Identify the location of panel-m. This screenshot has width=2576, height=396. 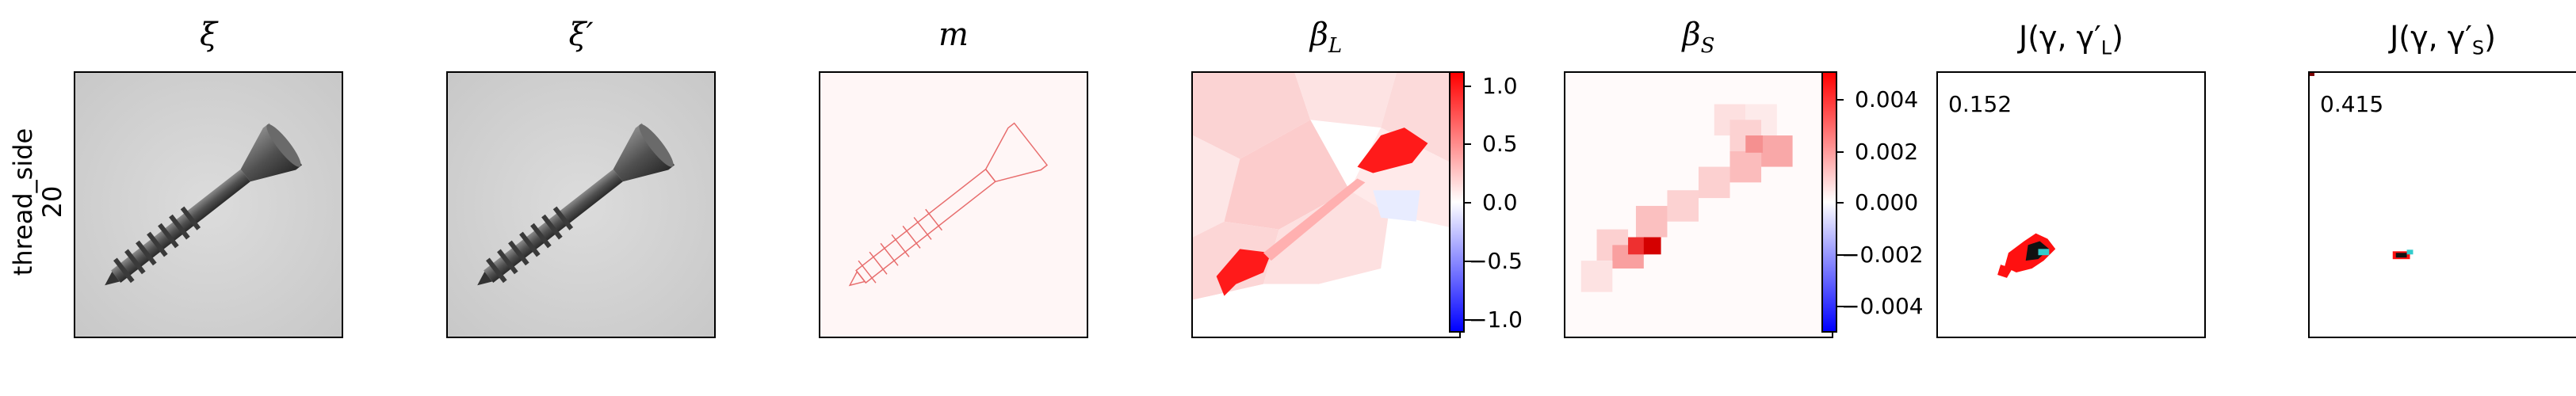
(954, 204).